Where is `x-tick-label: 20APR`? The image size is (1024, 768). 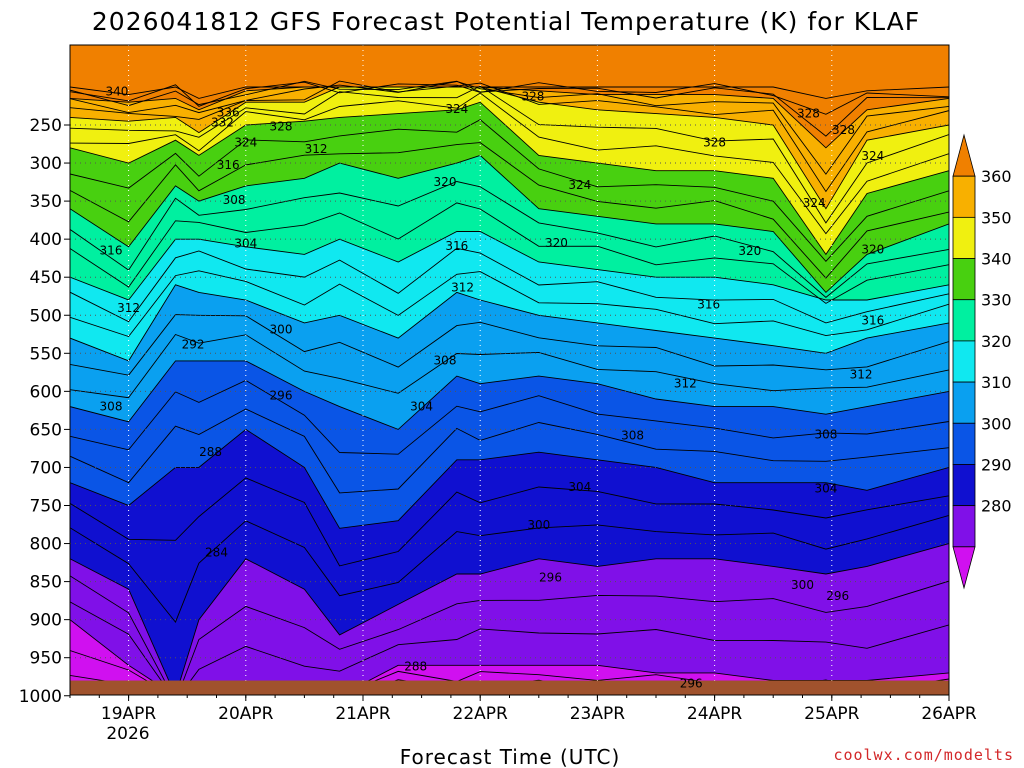 x-tick-label: 20APR is located at coordinates (246, 714).